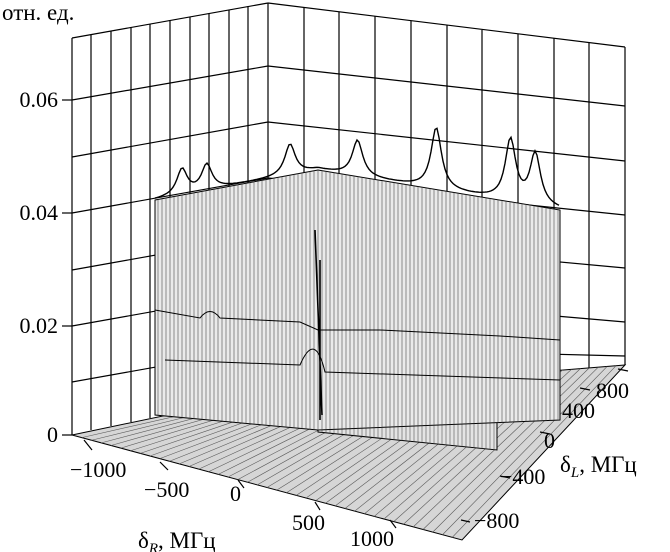  What do you see at coordinates (166, 489) in the screenshot?
I see `x-tick-label: −500` at bounding box center [166, 489].